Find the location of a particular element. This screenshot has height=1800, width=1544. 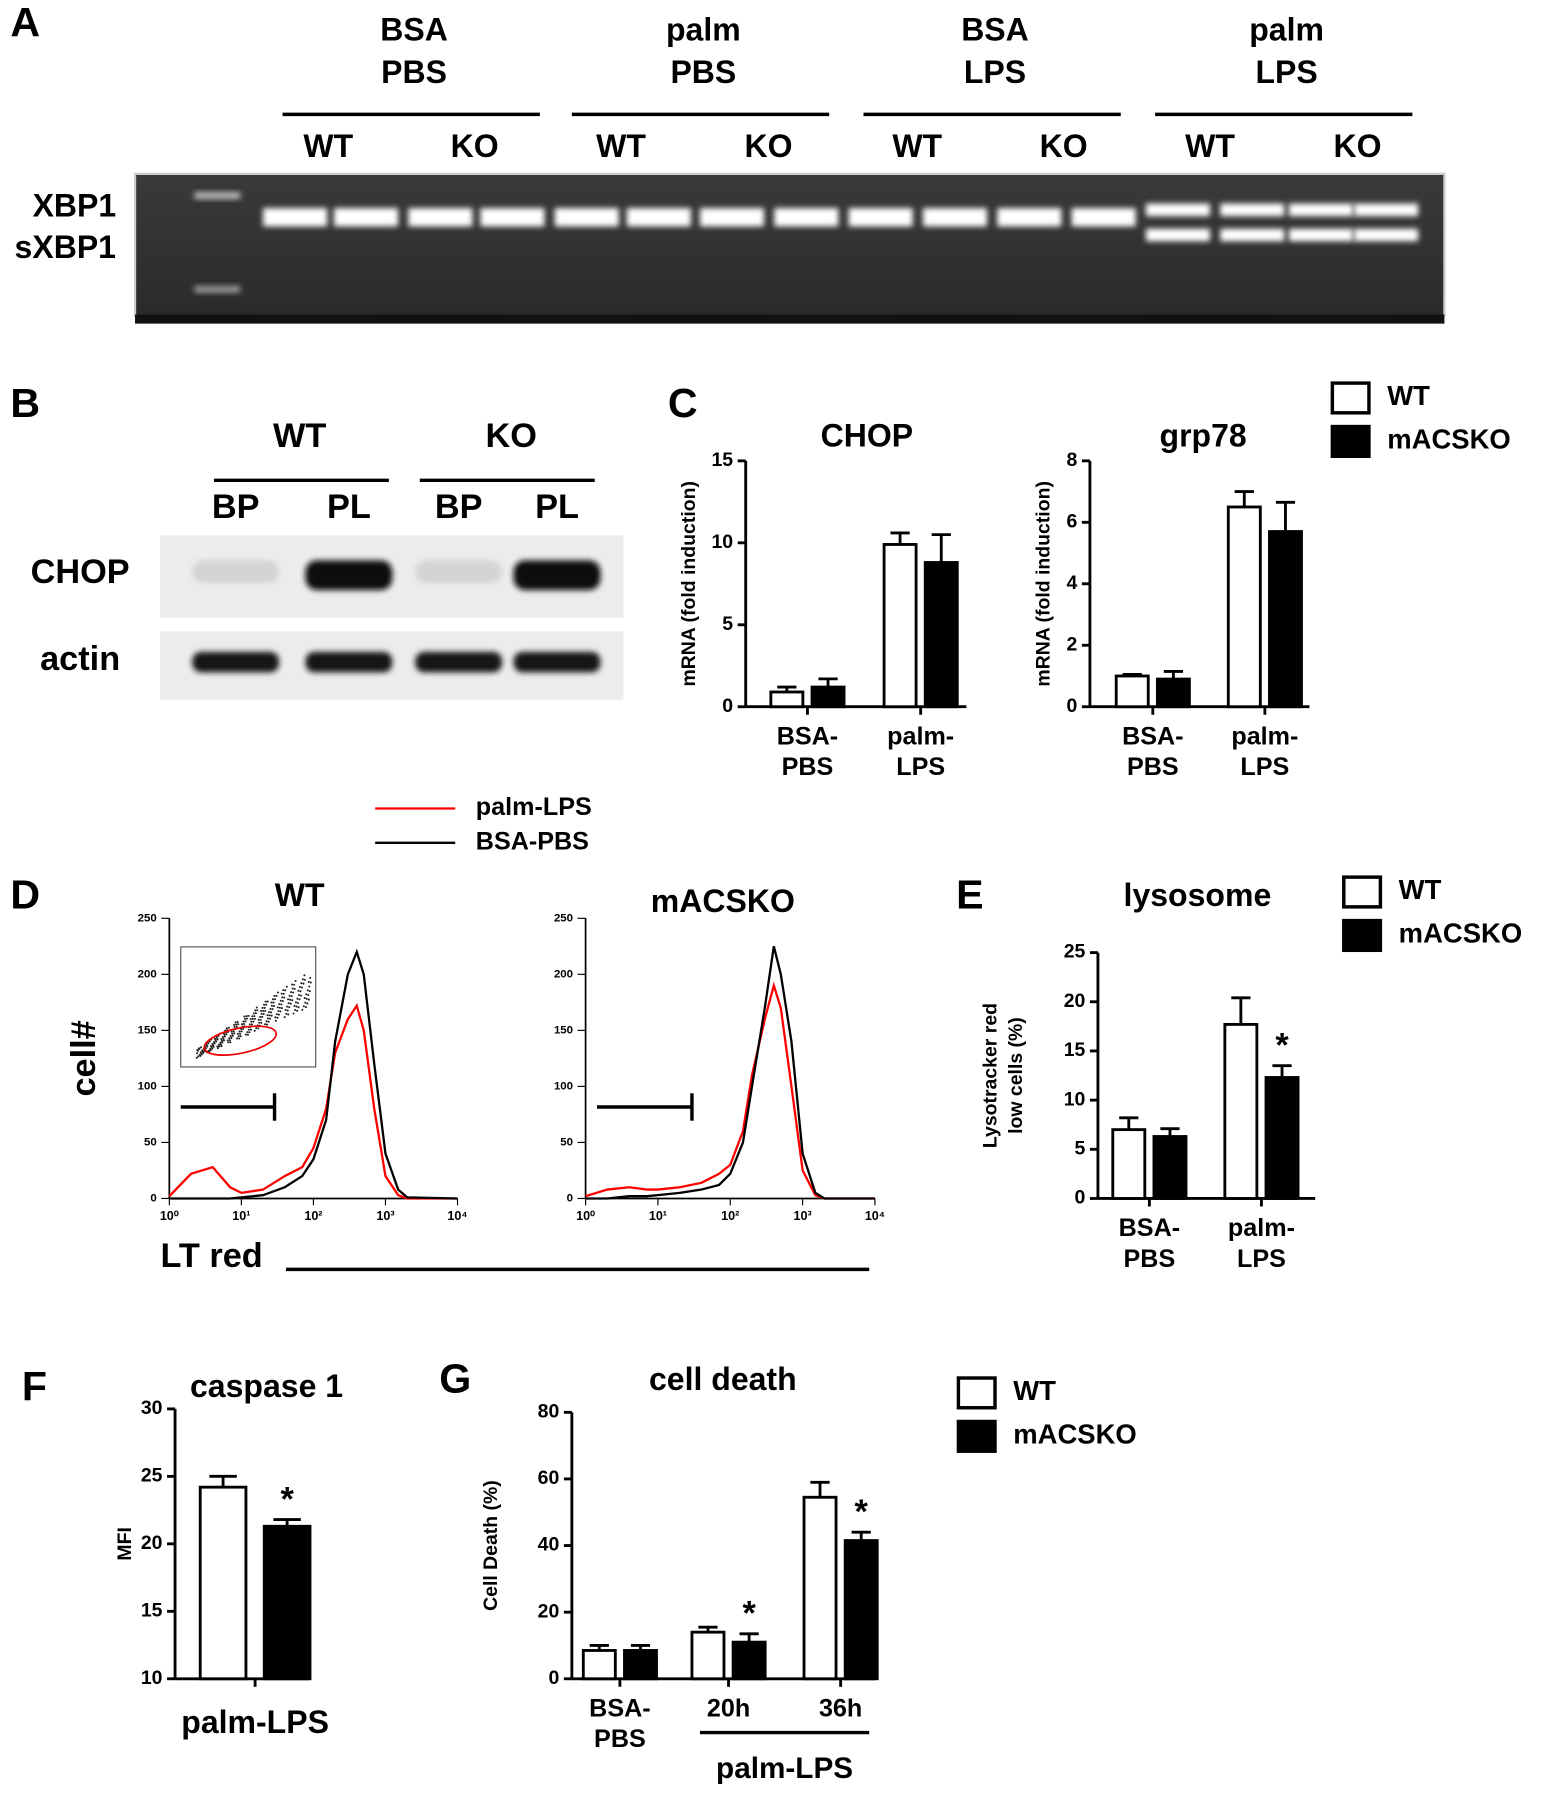

y-tick-label: 200 is located at coordinates (563, 974).